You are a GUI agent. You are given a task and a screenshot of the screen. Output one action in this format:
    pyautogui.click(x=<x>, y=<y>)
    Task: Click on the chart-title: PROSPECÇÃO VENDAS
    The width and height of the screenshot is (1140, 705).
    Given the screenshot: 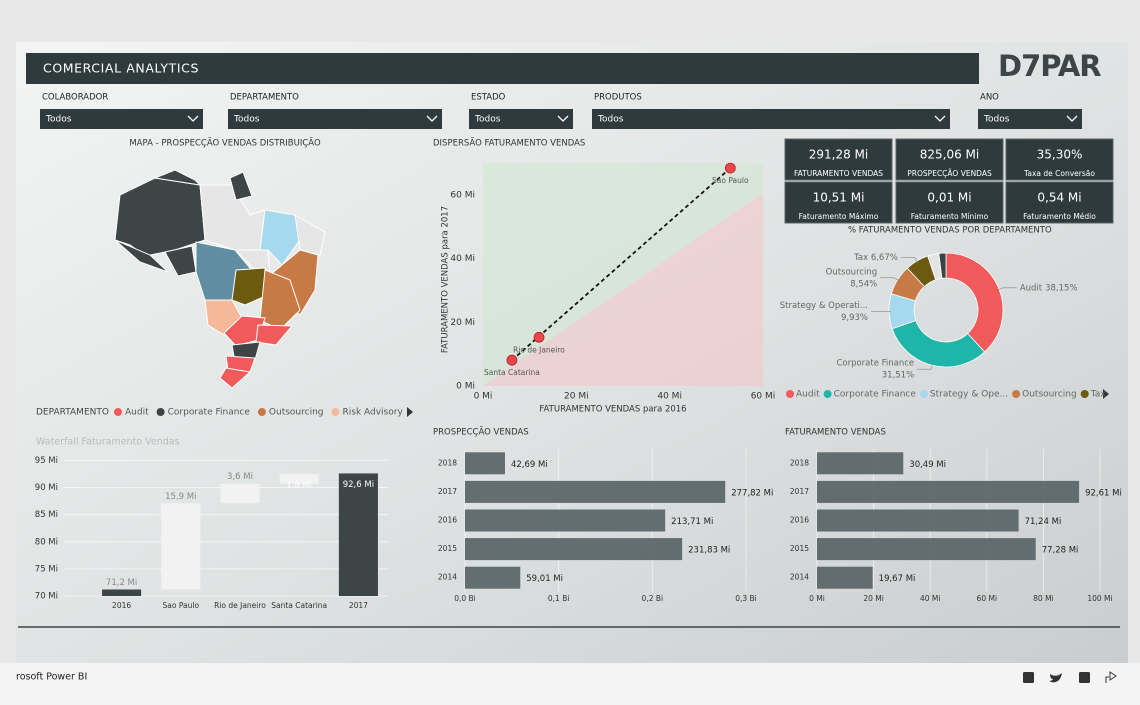 What is the action you would take?
    pyautogui.click(x=481, y=432)
    